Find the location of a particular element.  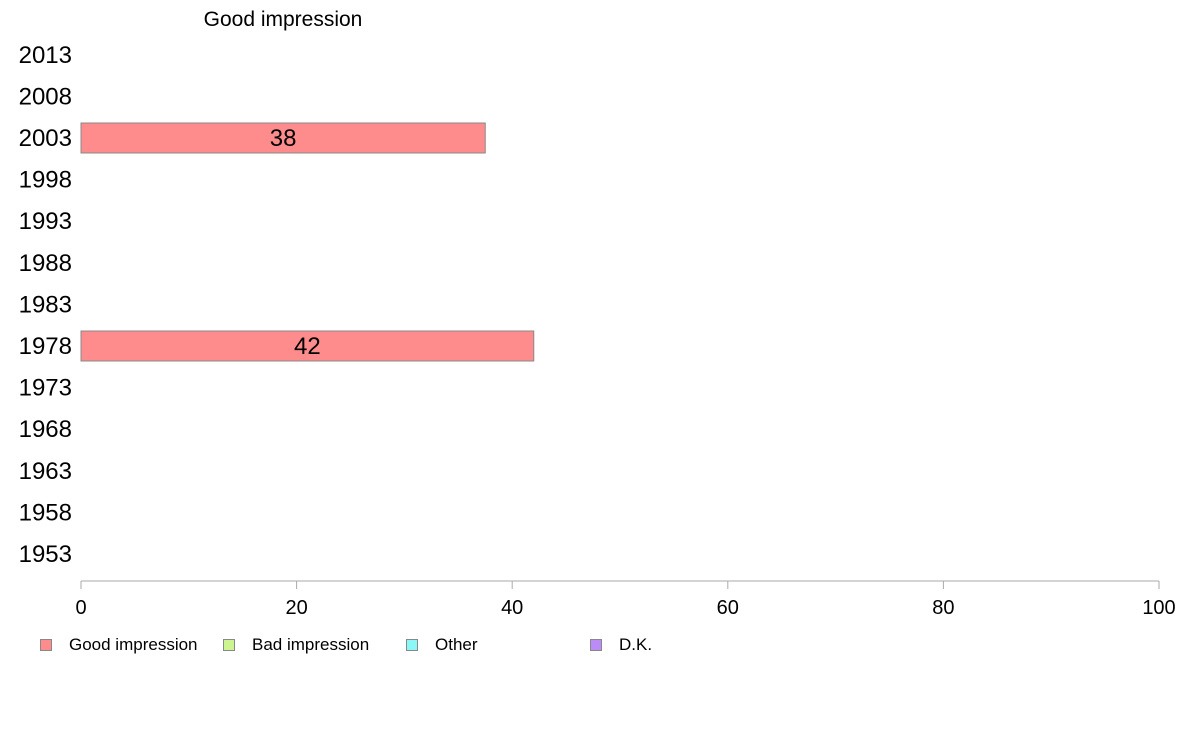

y-tick-label: 1993 is located at coordinates (45, 221).